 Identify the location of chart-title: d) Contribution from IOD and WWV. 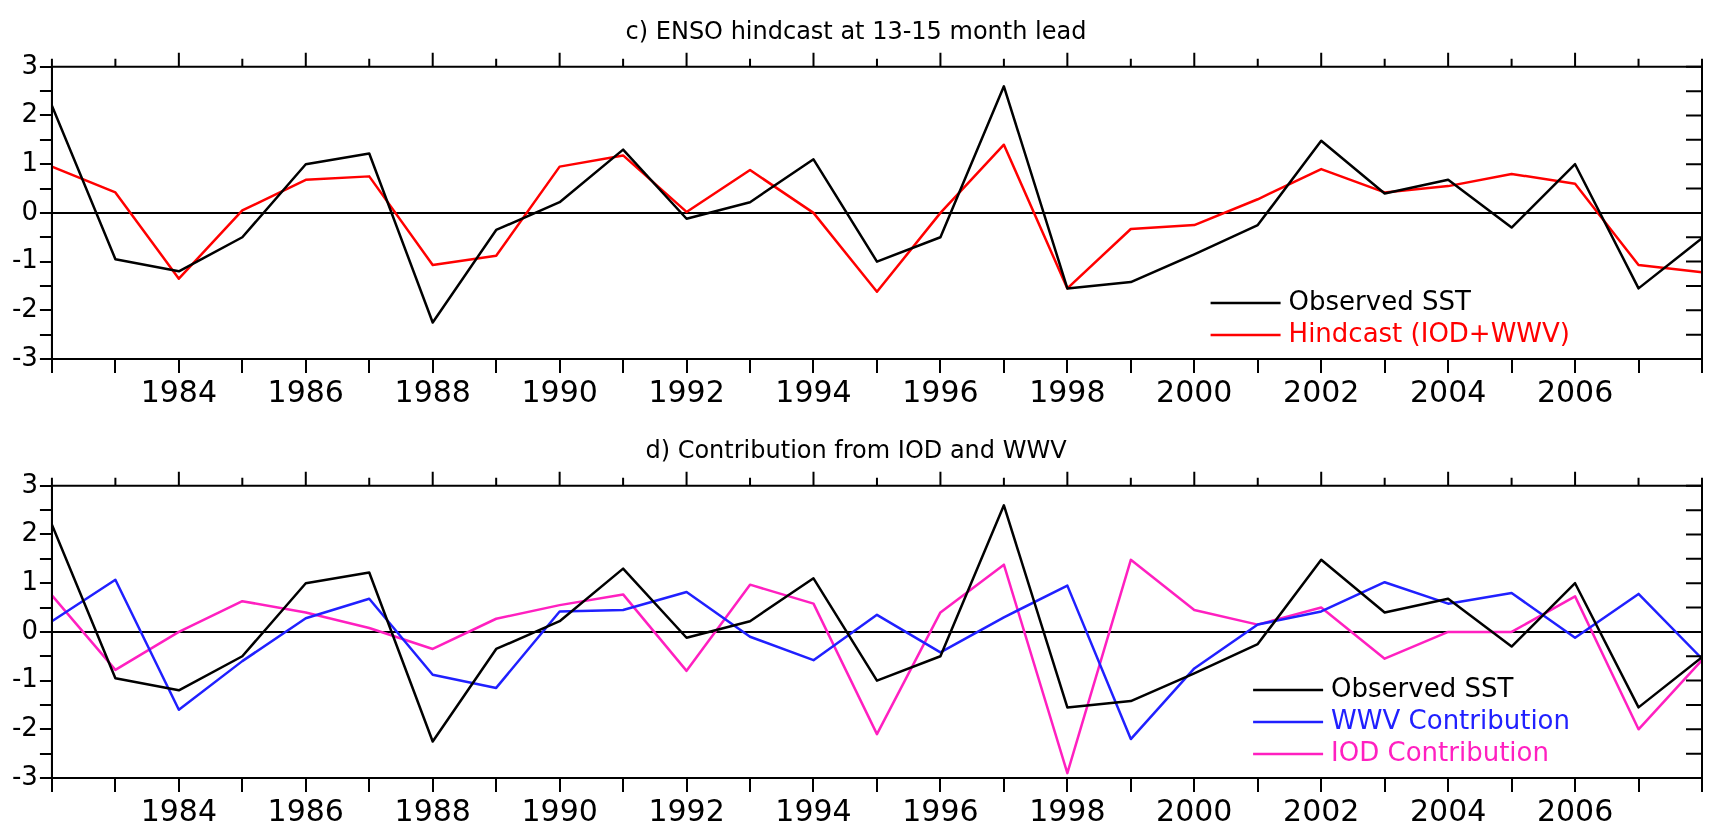
(856, 449).